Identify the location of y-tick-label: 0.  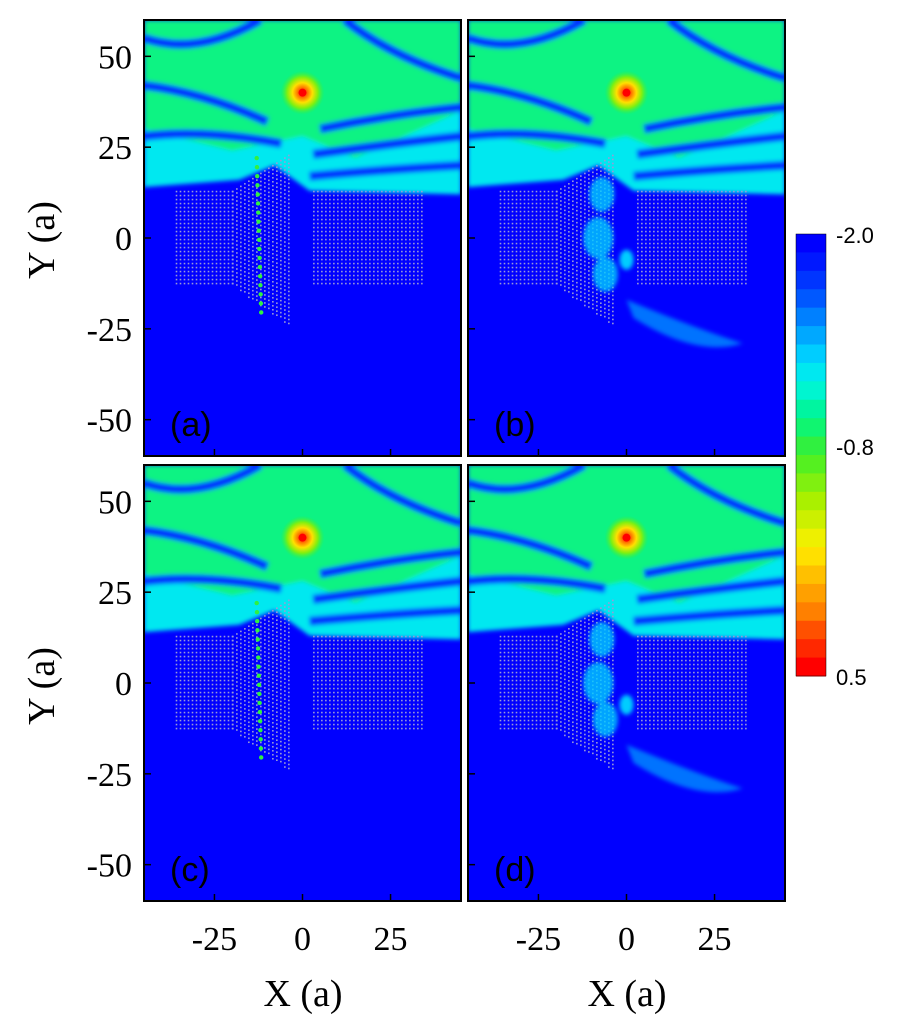
(123, 684).